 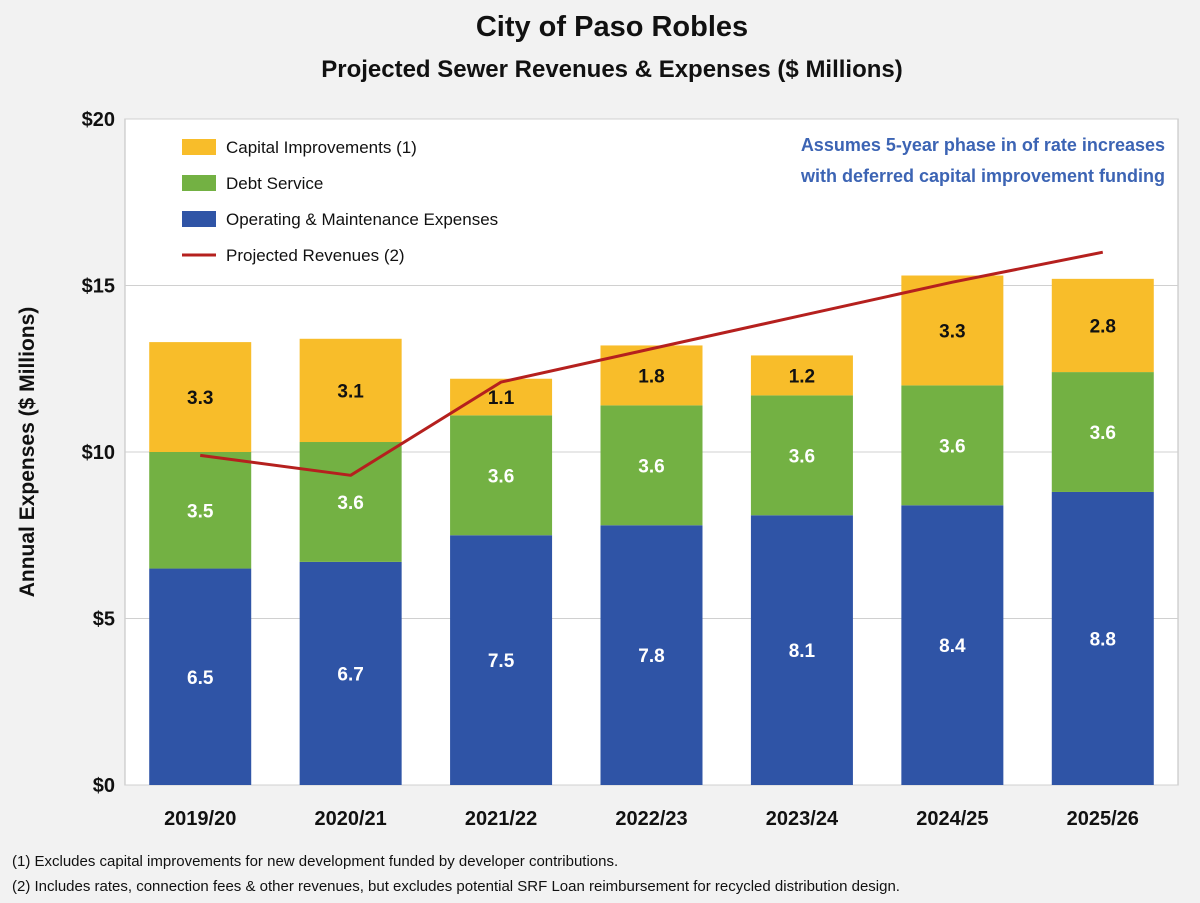 I want to click on data-label-capital: 1.2, so click(x=802, y=376).